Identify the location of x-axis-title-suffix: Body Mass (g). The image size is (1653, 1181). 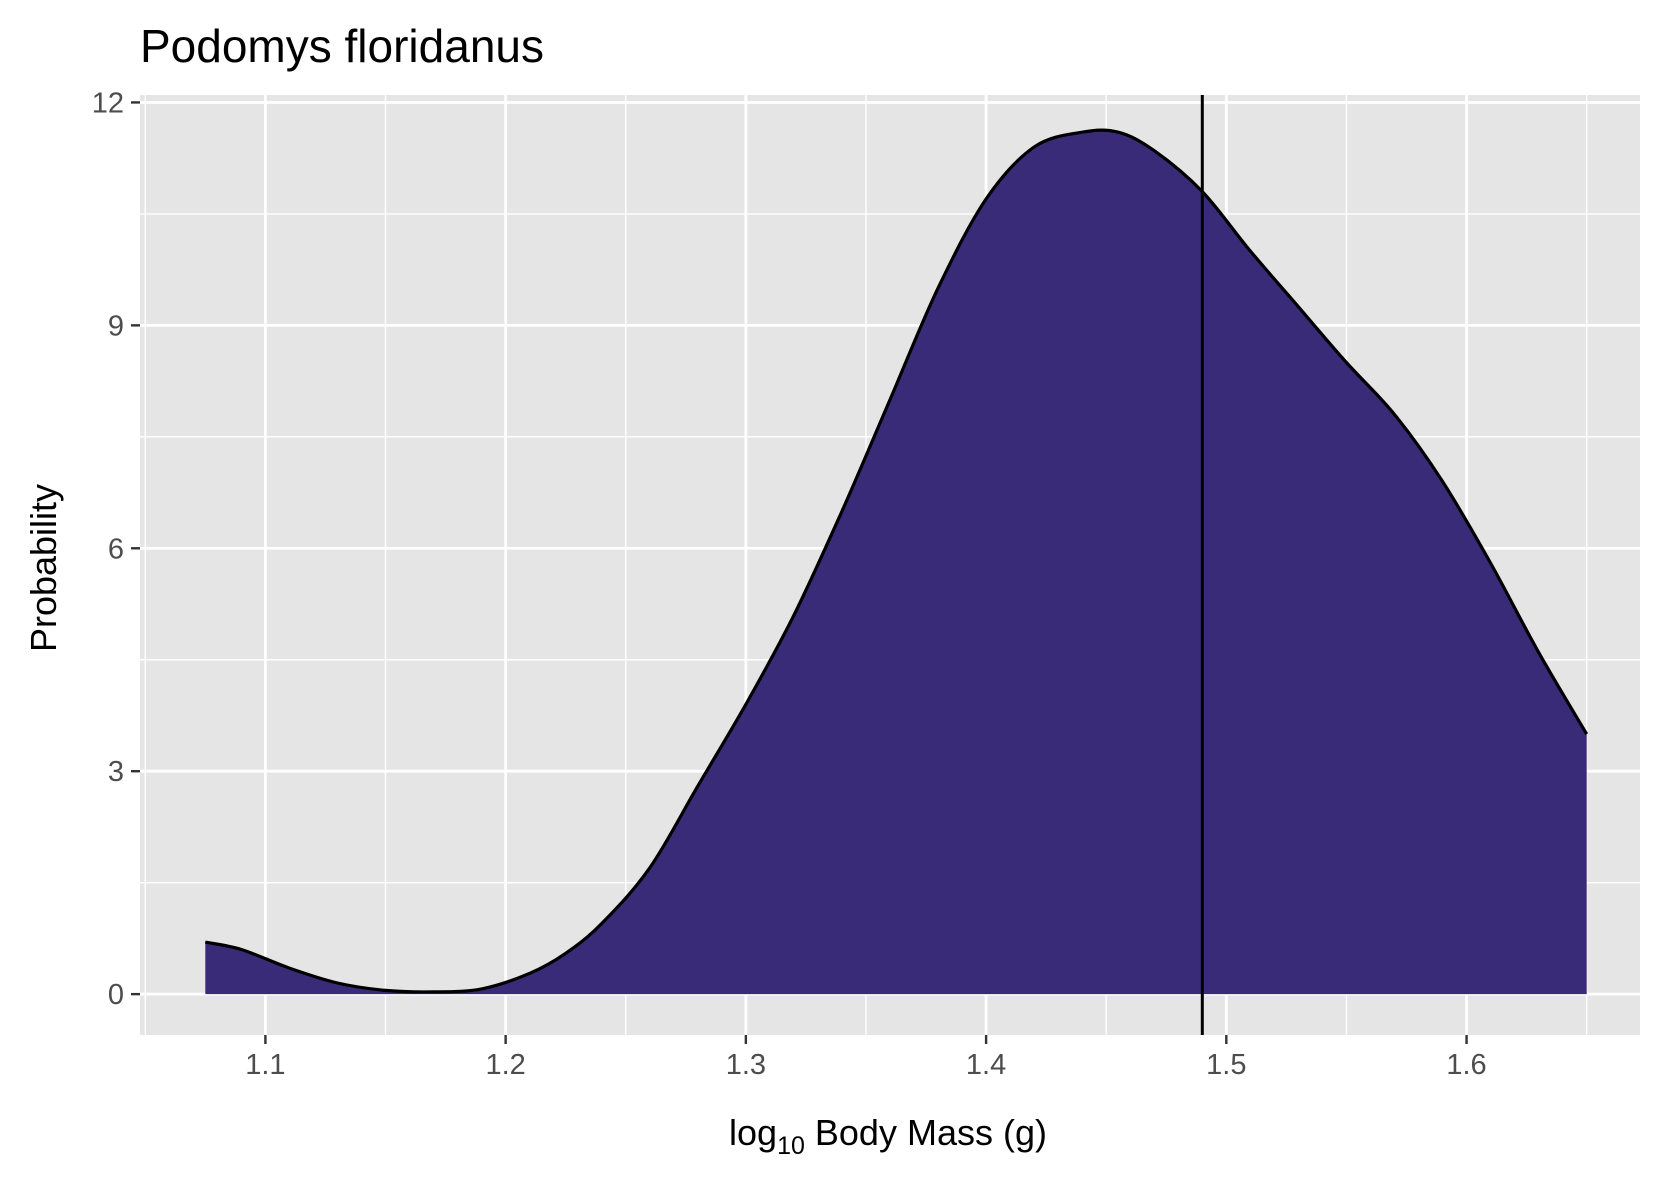
(926, 1132).